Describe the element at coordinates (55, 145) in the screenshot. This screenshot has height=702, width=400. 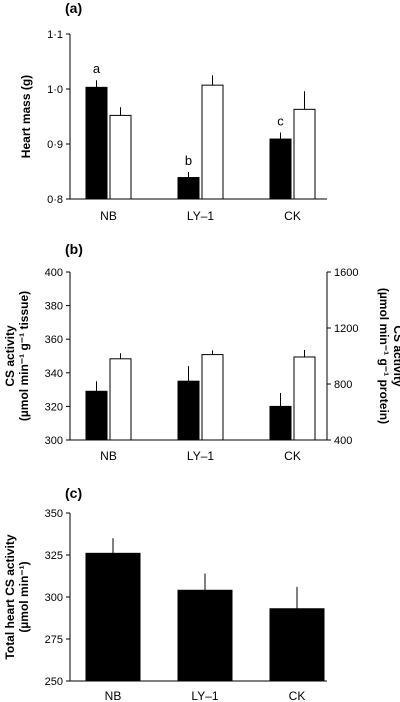
I see `y-tick-label: 0·9` at that location.